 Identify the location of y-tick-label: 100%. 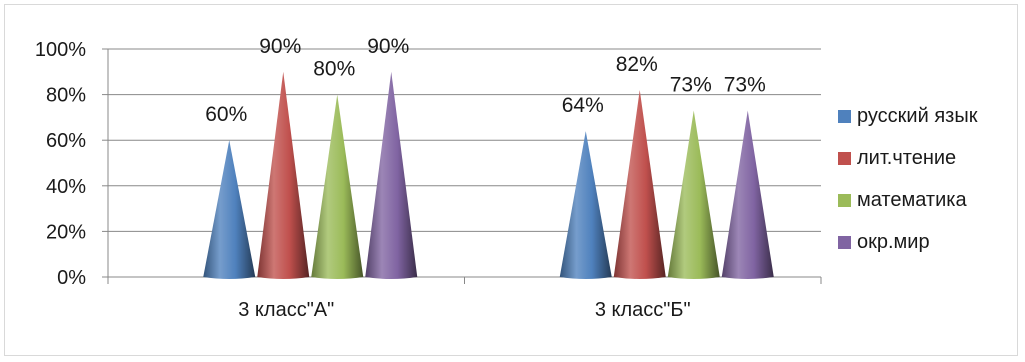
(60, 50).